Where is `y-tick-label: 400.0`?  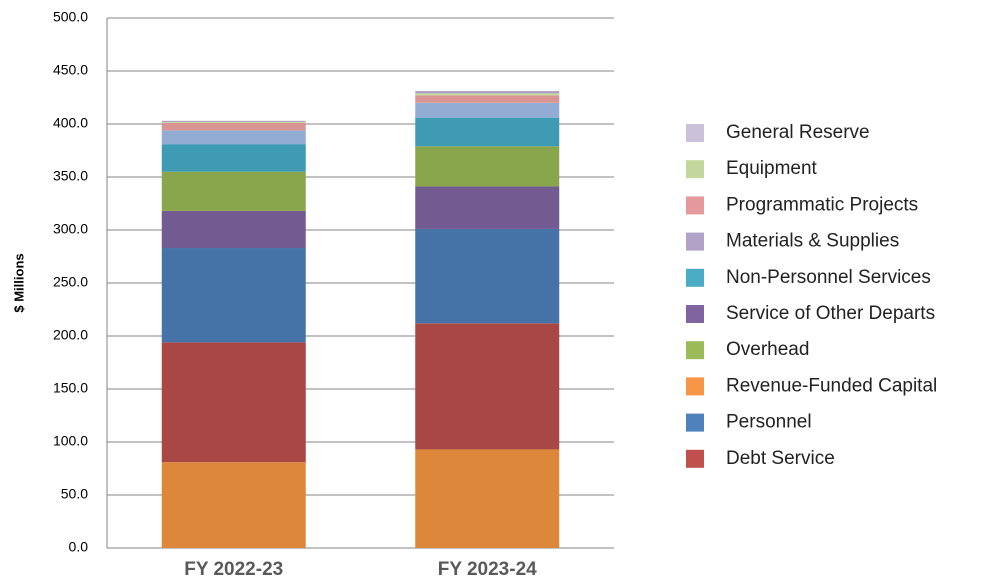
y-tick-label: 400.0 is located at coordinates (70, 123).